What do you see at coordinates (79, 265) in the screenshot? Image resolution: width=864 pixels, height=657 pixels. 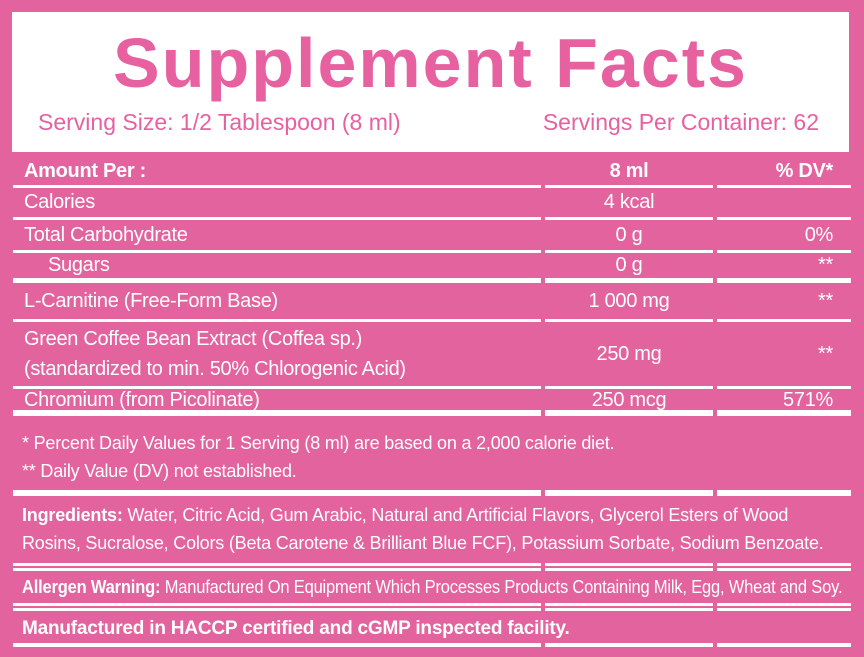 I see `nutrient-name: Sugars` at bounding box center [79, 265].